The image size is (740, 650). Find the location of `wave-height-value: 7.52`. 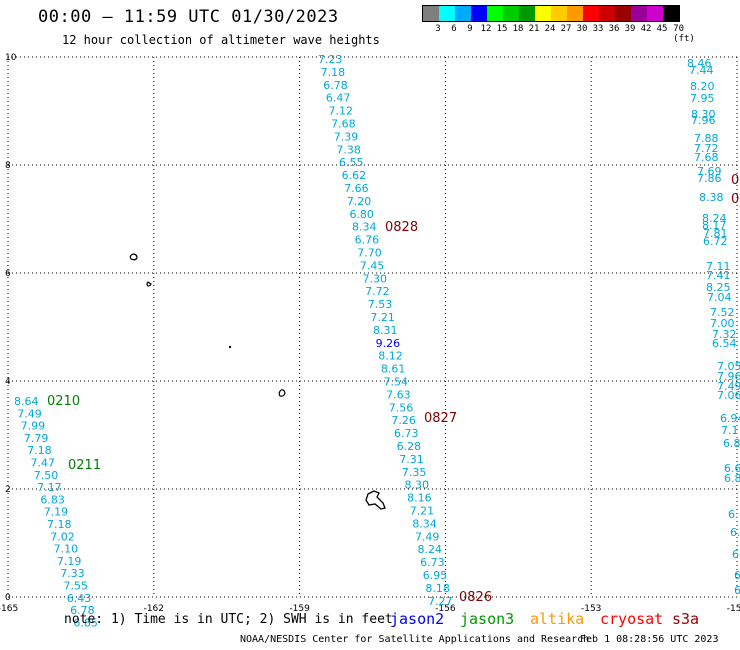

wave-height-value: 7.52 is located at coordinates (722, 312).